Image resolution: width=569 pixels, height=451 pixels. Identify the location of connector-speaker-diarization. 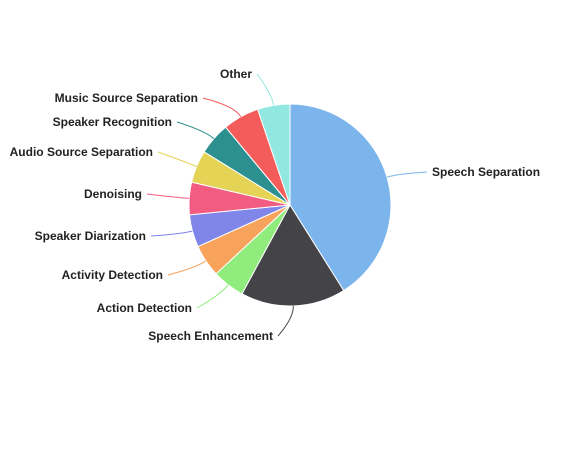
(171, 233).